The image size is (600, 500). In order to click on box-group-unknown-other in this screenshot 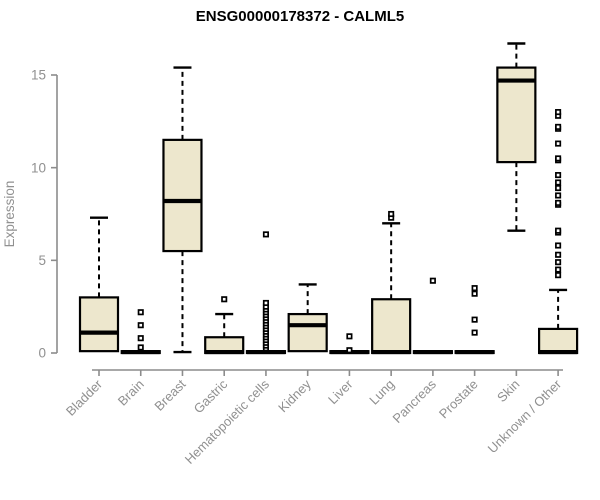, I will do `click(558, 232)`.